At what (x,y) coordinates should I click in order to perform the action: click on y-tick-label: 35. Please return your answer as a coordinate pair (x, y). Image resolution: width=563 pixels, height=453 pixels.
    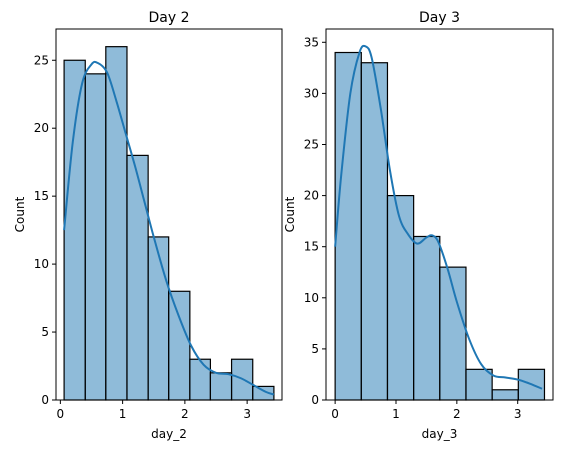
    Looking at the image, I should click on (311, 42).